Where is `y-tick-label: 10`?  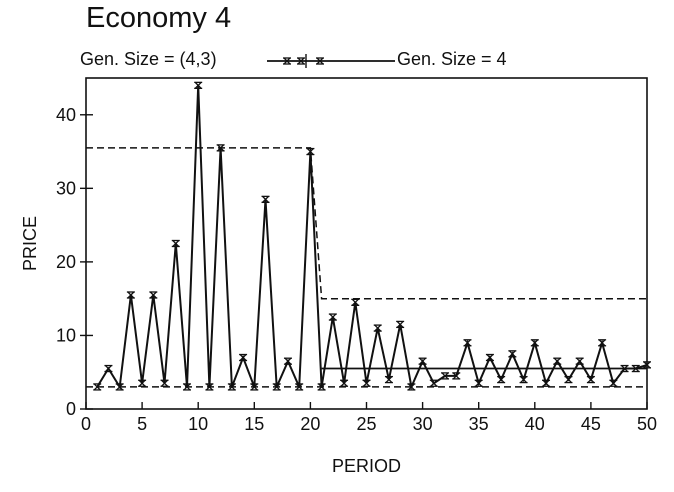
y-tick-label: 10 is located at coordinates (66, 335).